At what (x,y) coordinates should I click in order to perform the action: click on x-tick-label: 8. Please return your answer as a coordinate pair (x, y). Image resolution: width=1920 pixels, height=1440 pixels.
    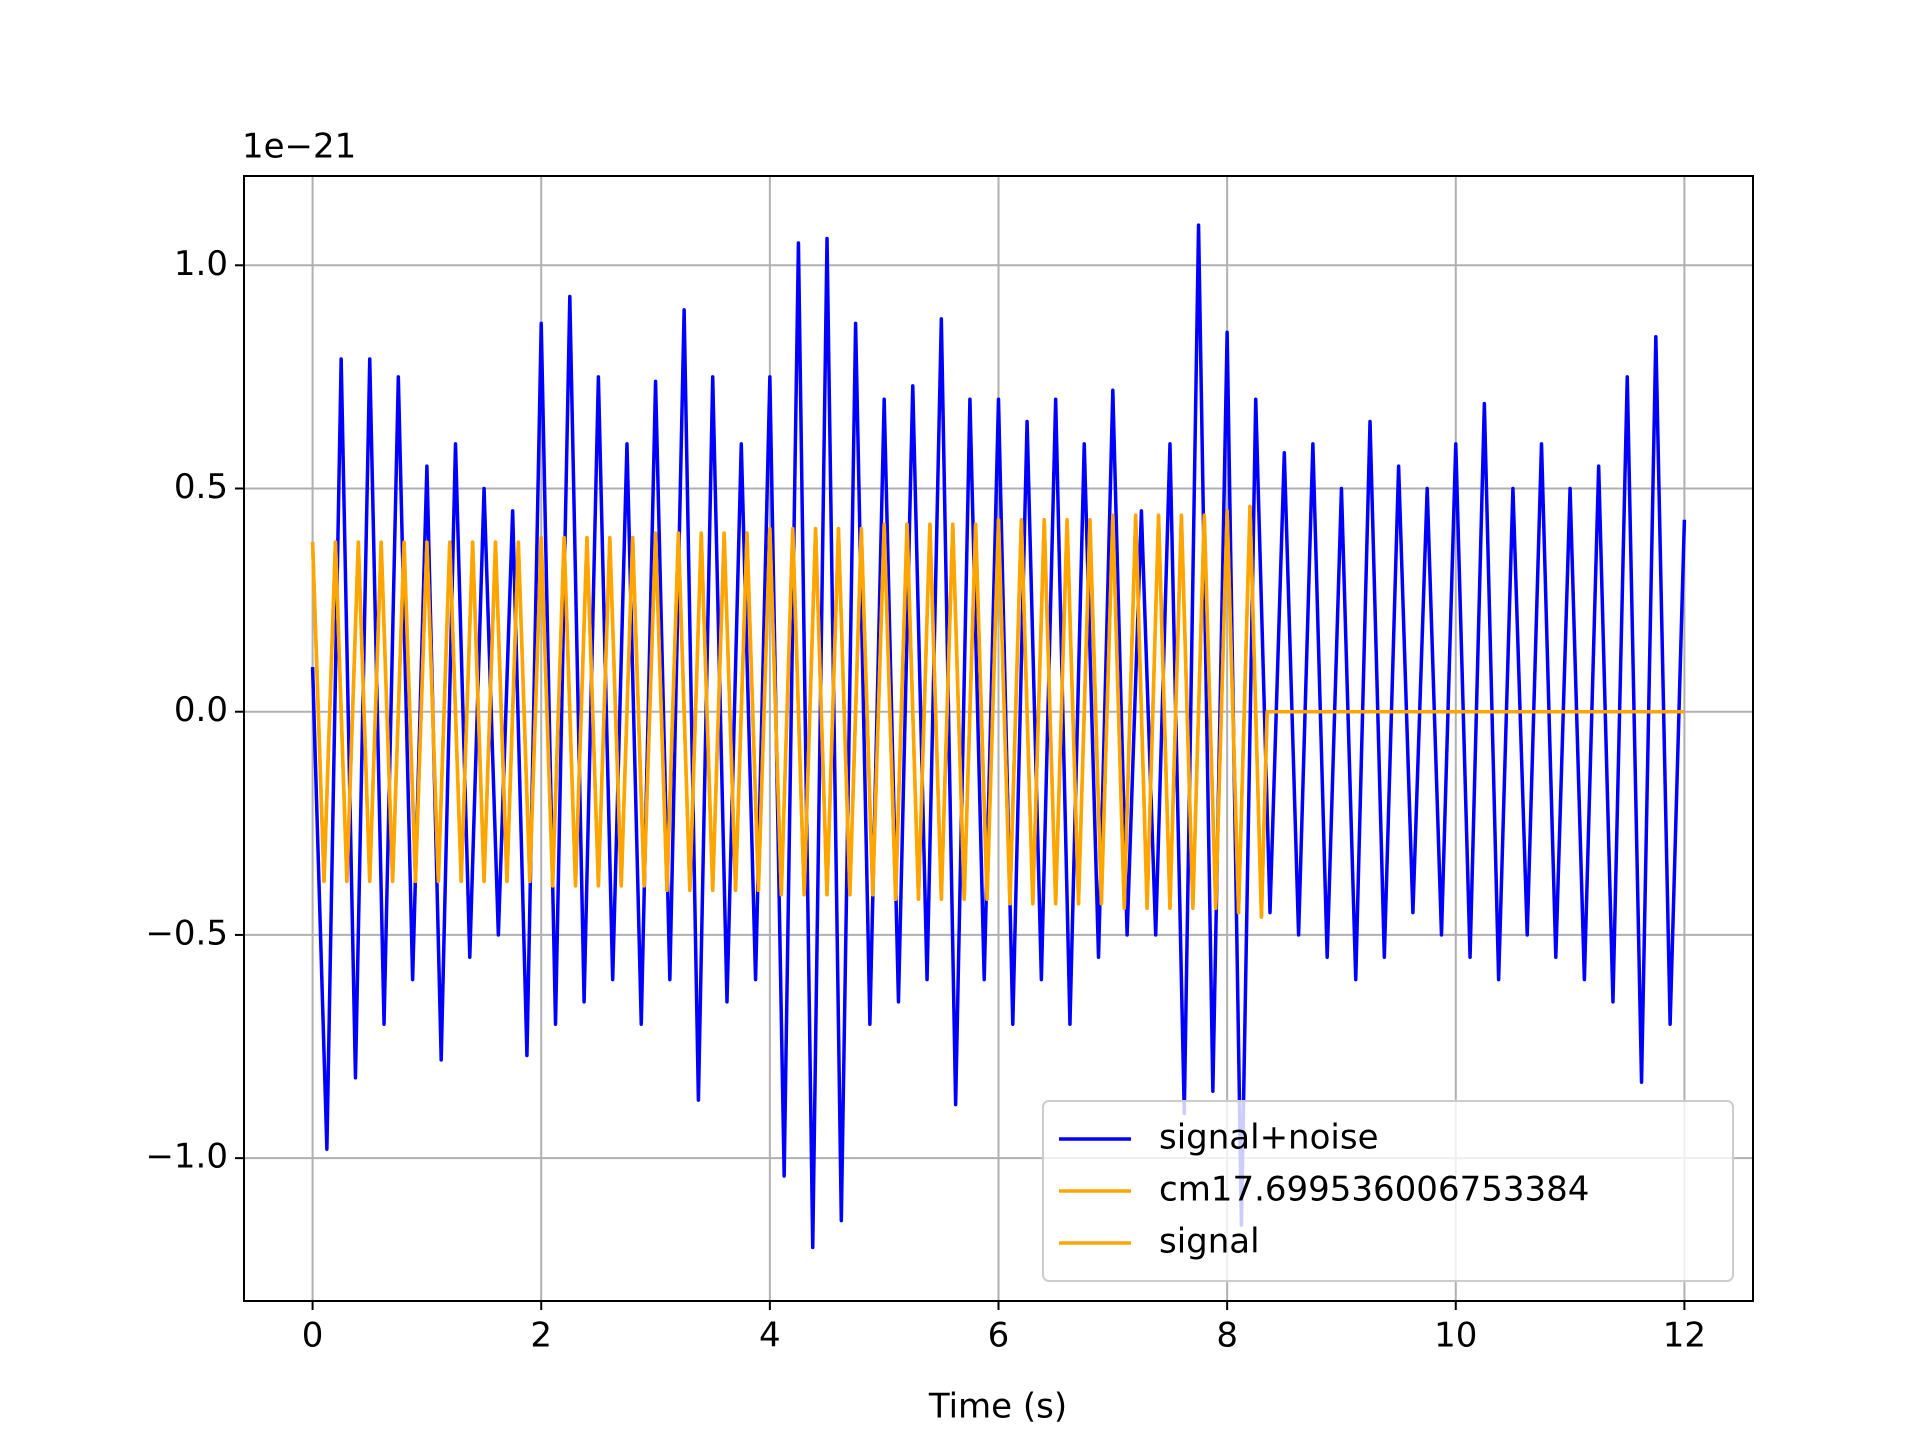
    Looking at the image, I should click on (1227, 1336).